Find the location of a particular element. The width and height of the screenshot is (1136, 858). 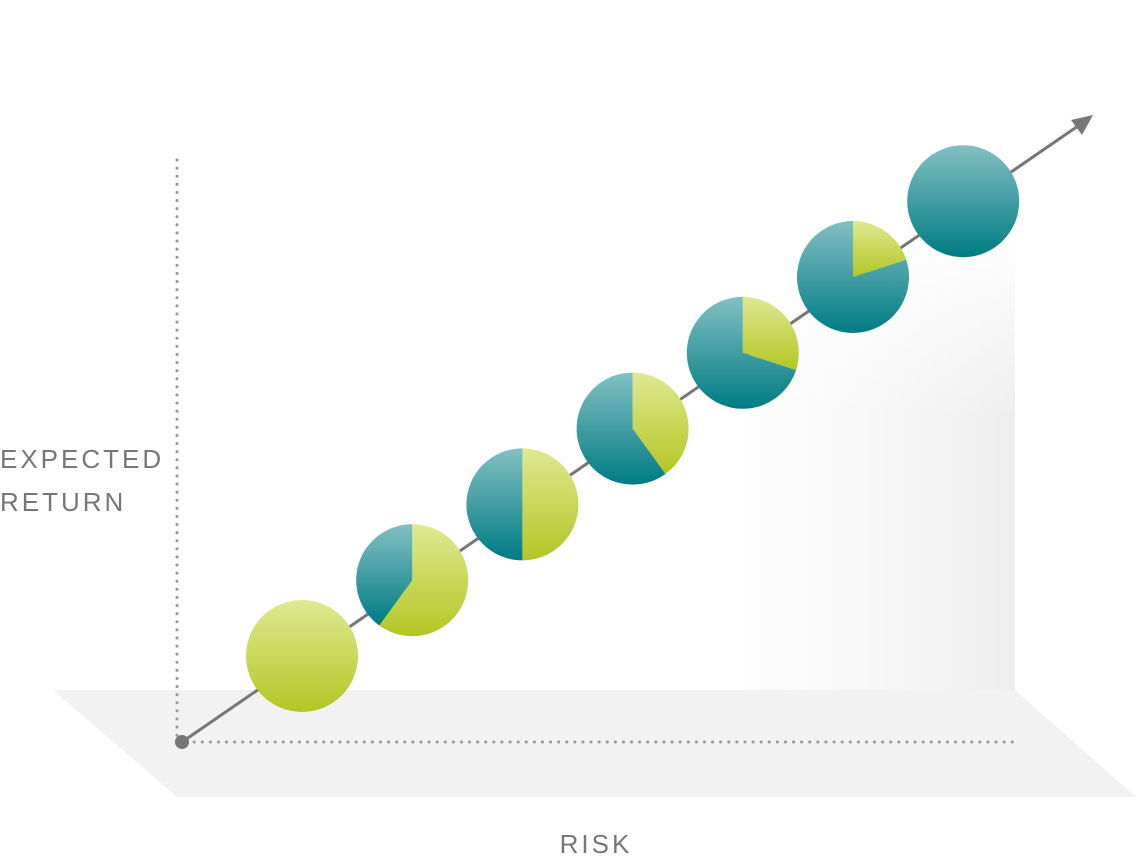

y-axis-label: RETURN is located at coordinates (63, 502).